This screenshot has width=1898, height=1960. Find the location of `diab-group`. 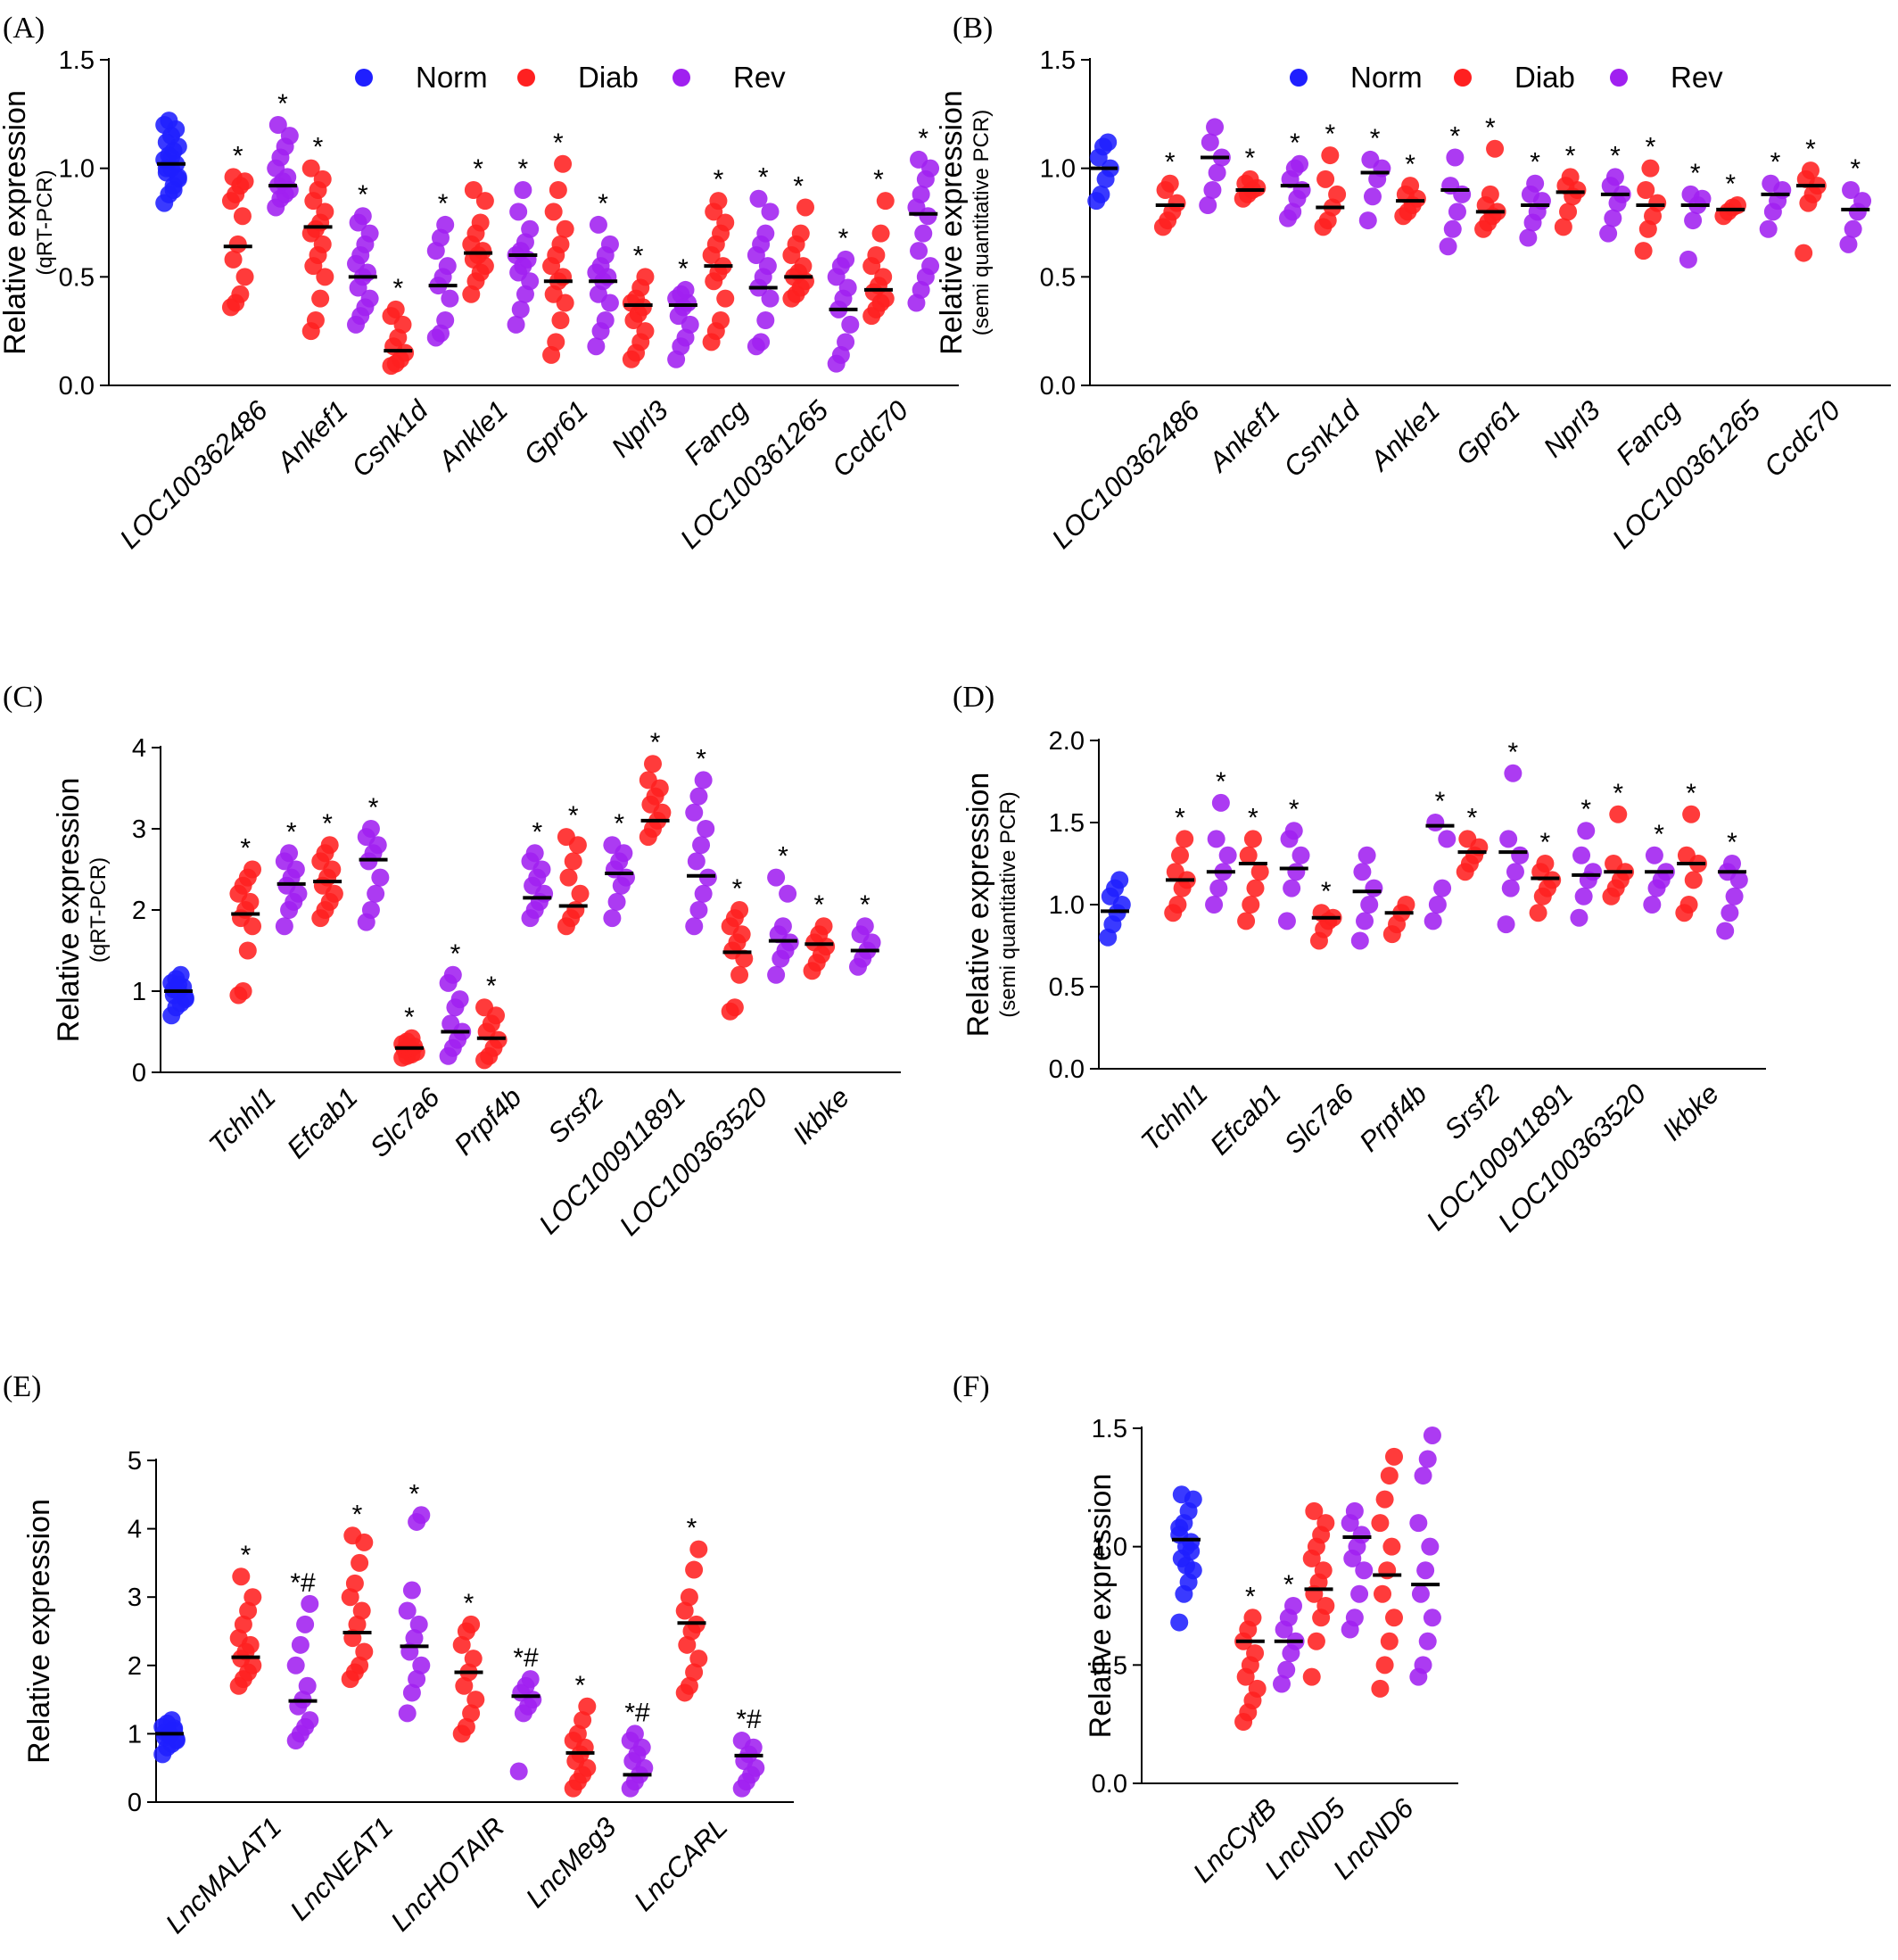

diab-group is located at coordinates (1318, 1593).